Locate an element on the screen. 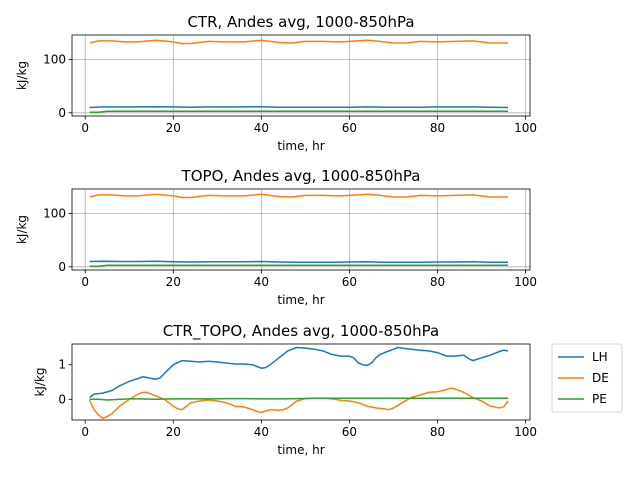  legend-label-lh: LH is located at coordinates (600, 357).